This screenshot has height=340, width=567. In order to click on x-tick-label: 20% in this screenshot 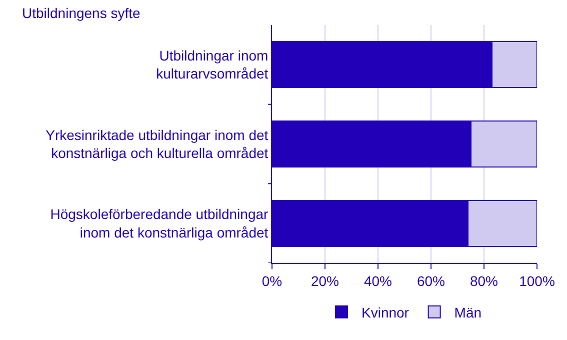, I will do `click(325, 280)`.